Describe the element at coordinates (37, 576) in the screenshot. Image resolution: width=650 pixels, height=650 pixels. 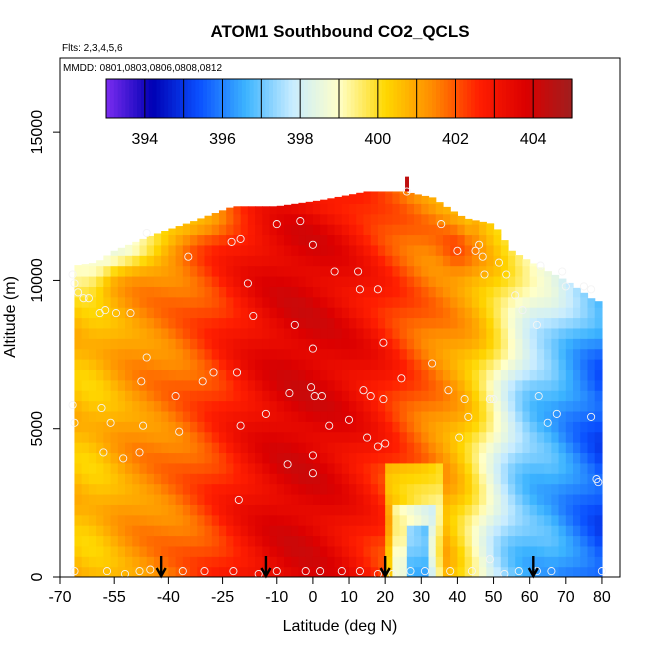
I see `y-axis-tick-label: 0` at that location.